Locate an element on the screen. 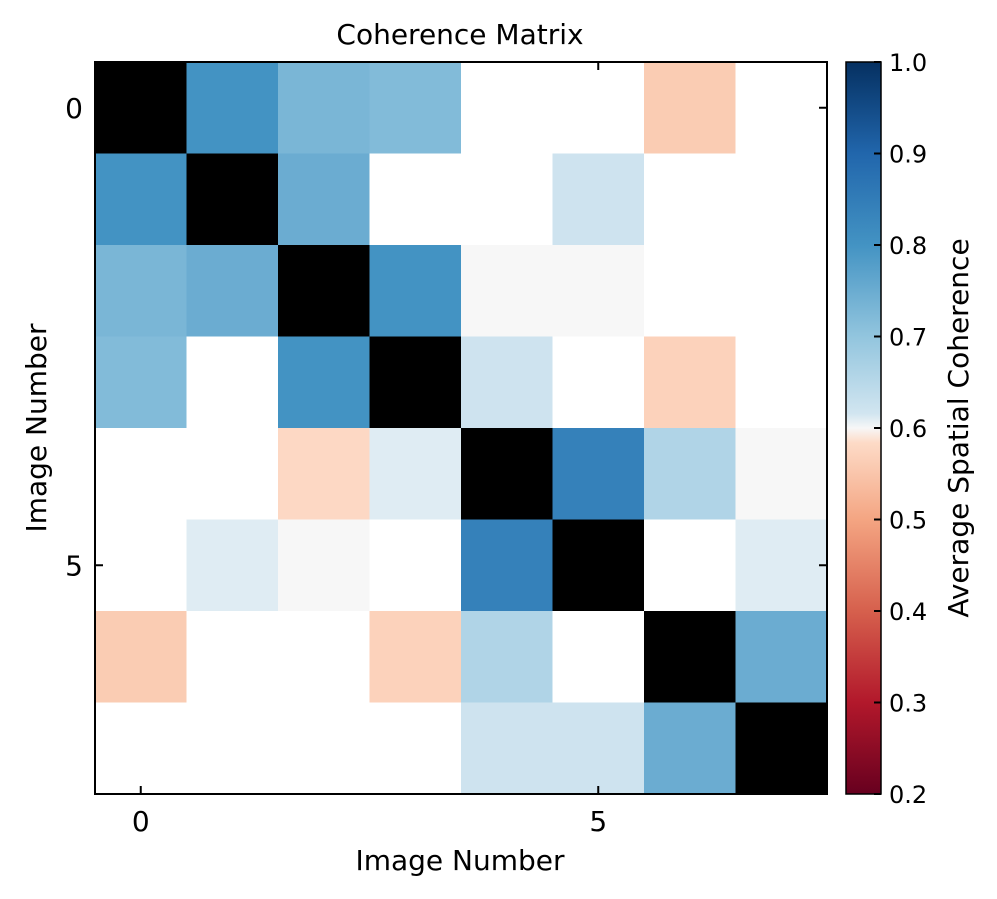  colorbar-tick-label: 0.4 is located at coordinates (908, 612).